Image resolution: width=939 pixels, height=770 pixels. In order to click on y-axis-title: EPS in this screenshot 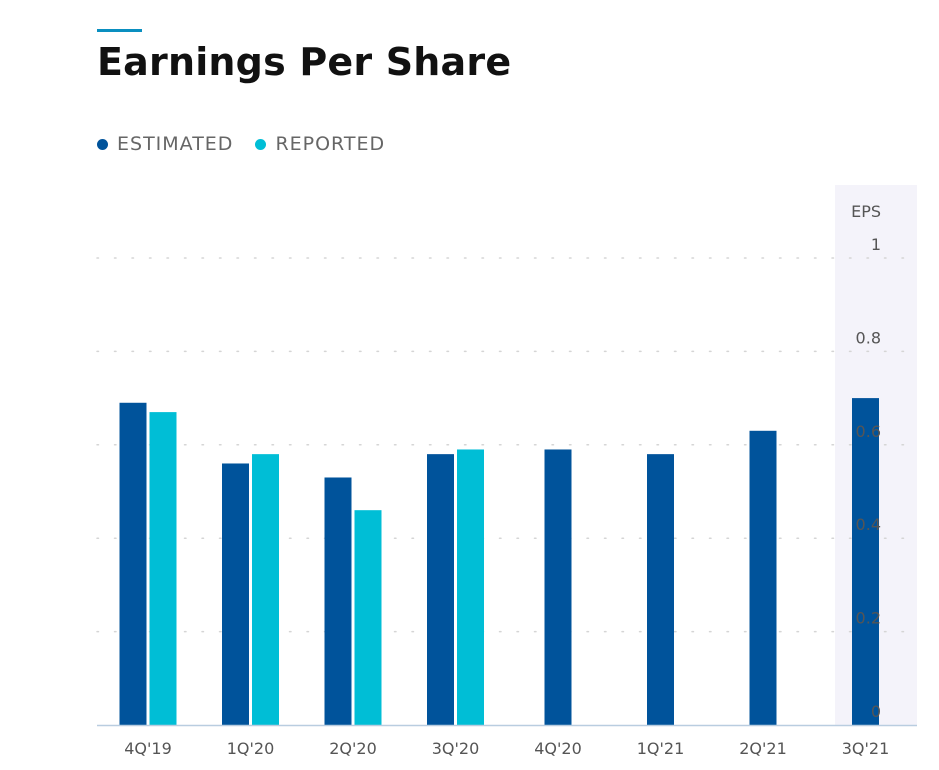, I will do `click(866, 211)`.